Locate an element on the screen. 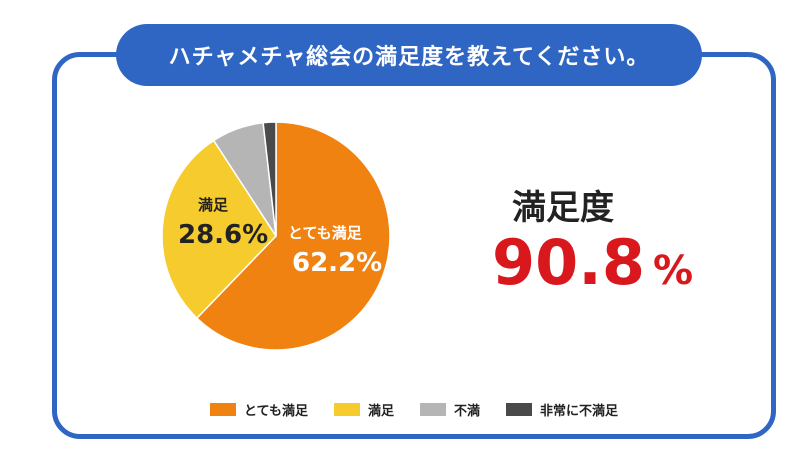 The height and width of the screenshot is (466, 810). legend-label: とても満足 is located at coordinates (276, 411).